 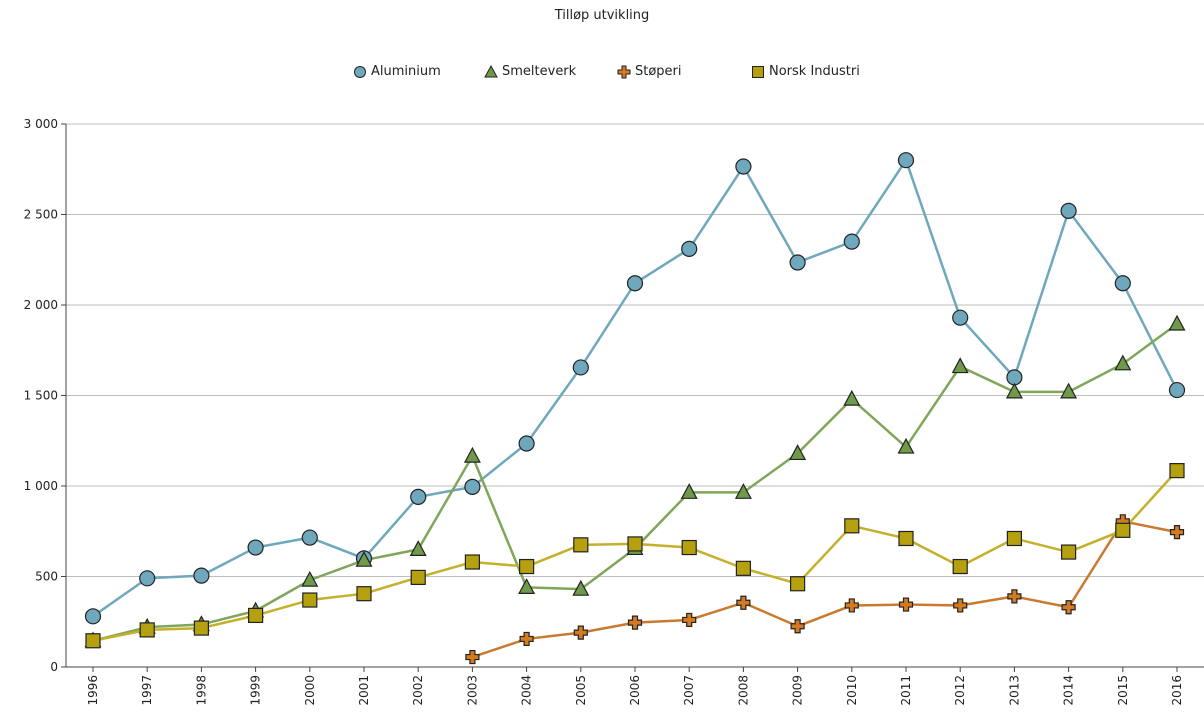 I want to click on x-tick-label: 2013, so click(x=1014, y=690).